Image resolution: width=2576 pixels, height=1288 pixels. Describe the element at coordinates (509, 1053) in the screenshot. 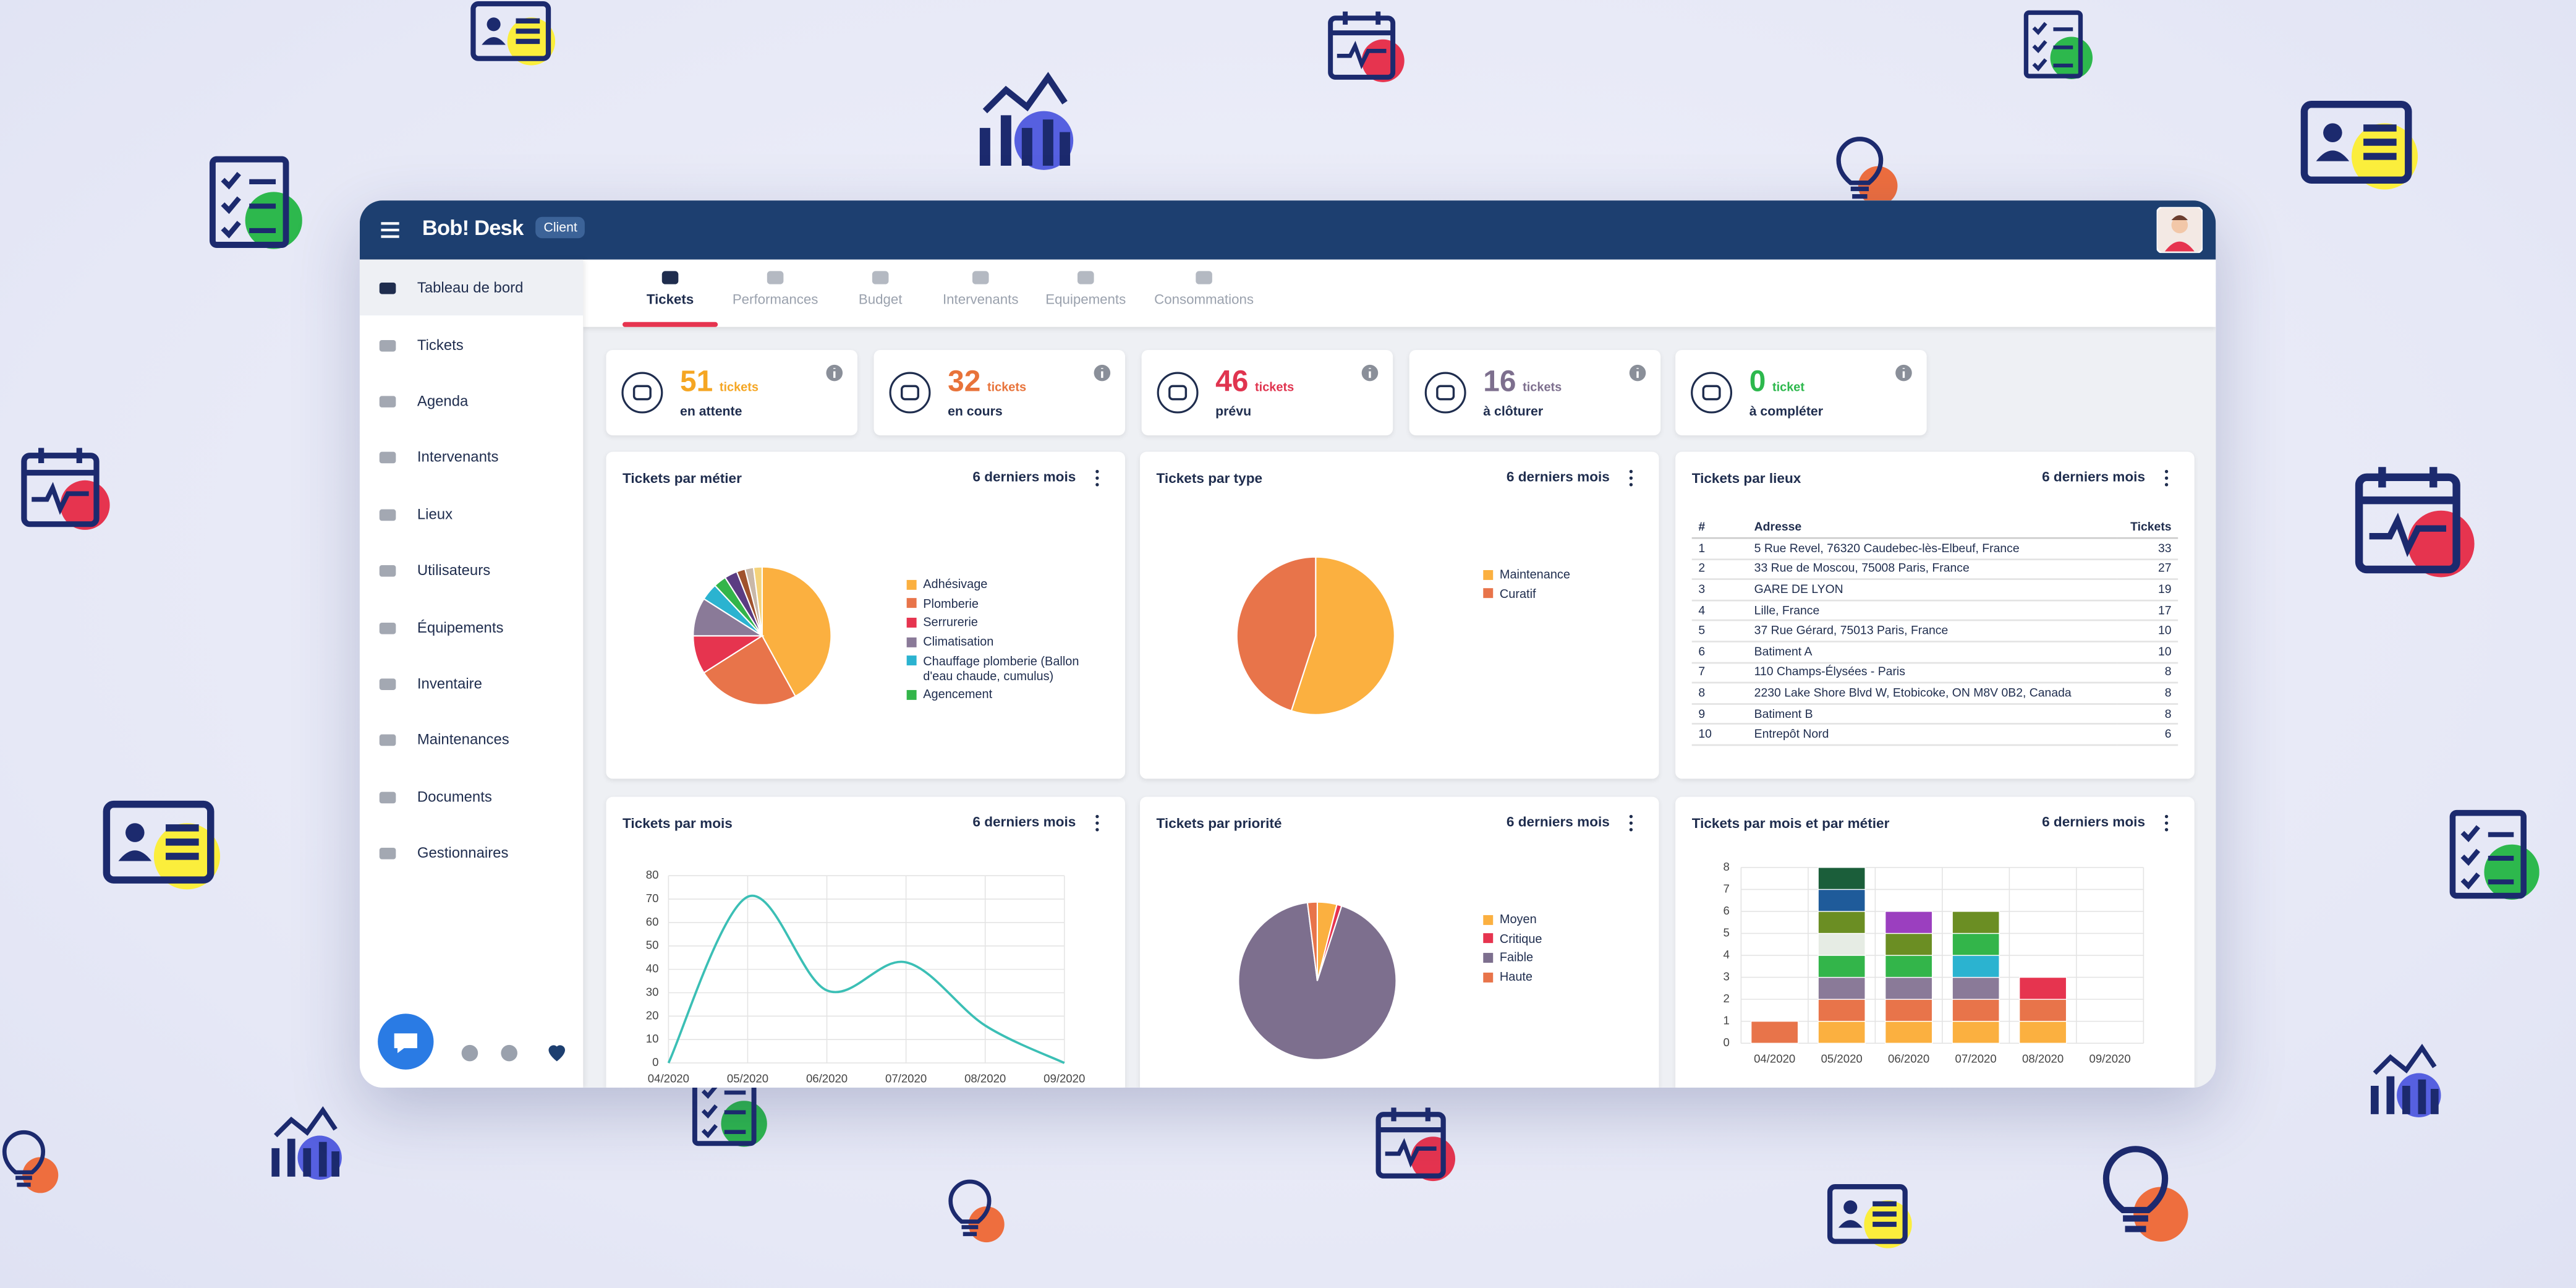

I see `theme-button` at that location.